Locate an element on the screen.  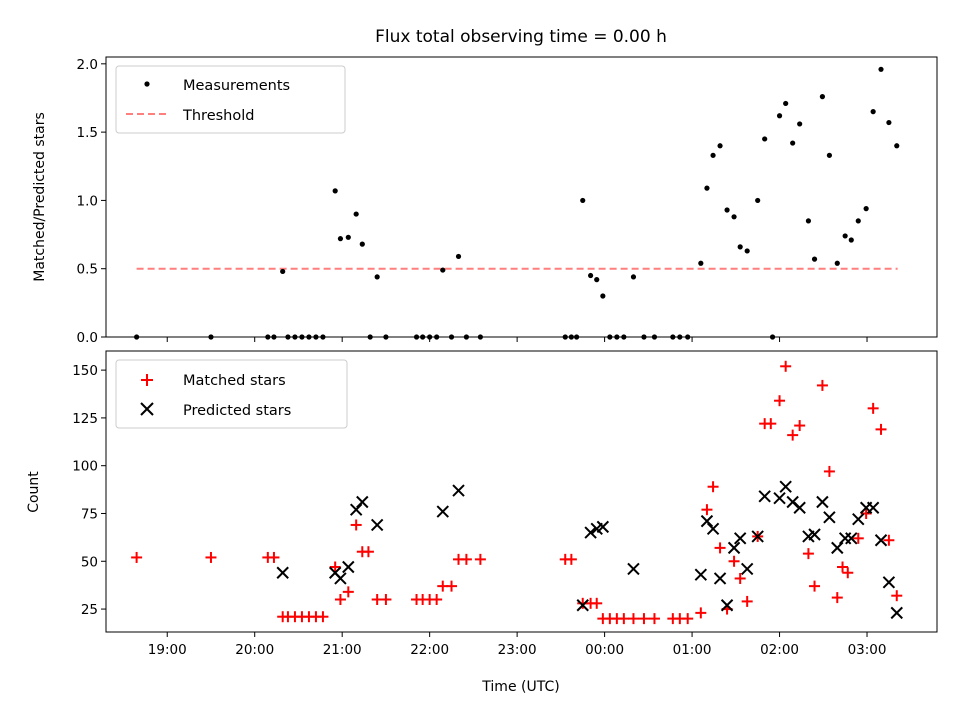
bottom-y-tick-label: 50 is located at coordinates (89, 562).